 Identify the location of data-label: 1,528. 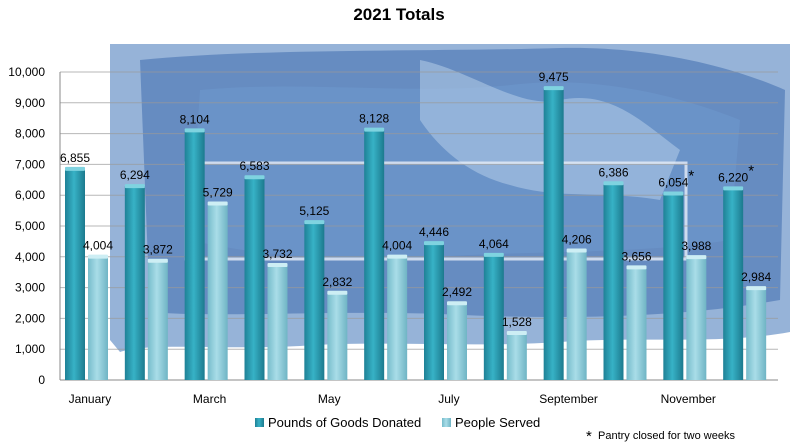
(517, 322).